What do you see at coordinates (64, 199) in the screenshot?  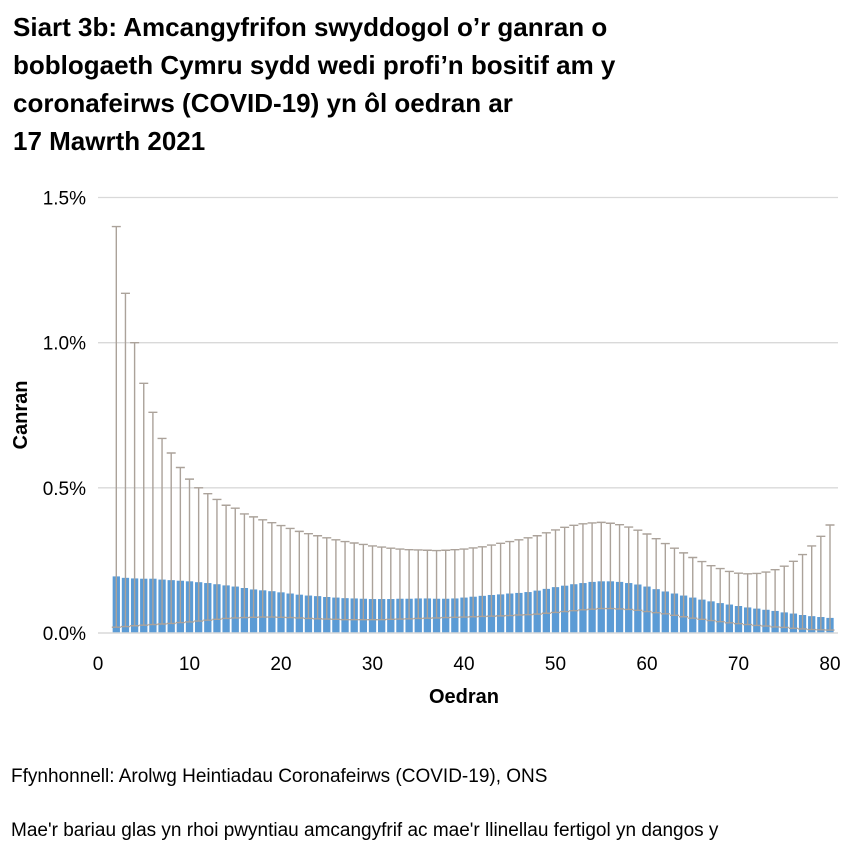 I see `y-tick-label: 1.5%` at bounding box center [64, 199].